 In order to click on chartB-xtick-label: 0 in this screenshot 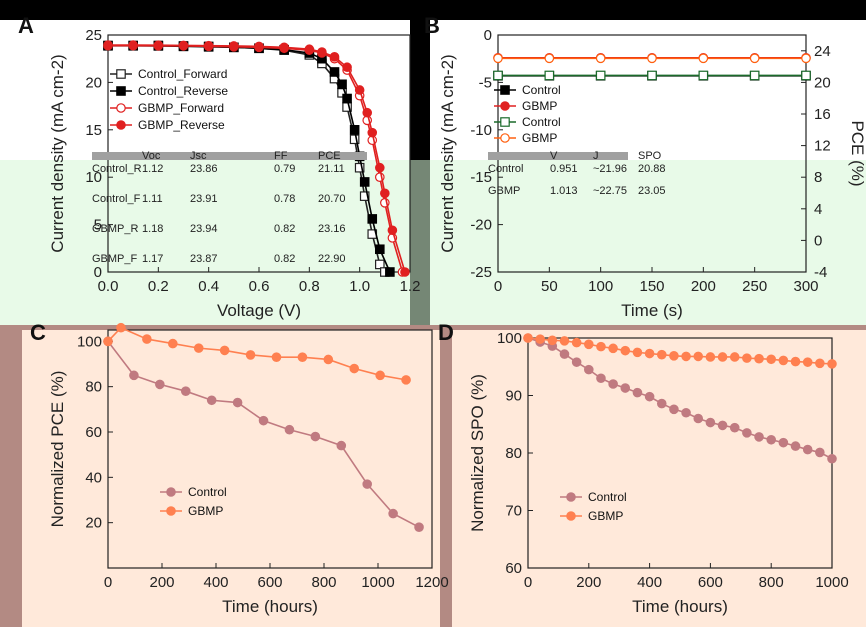, I will do `click(498, 286)`.